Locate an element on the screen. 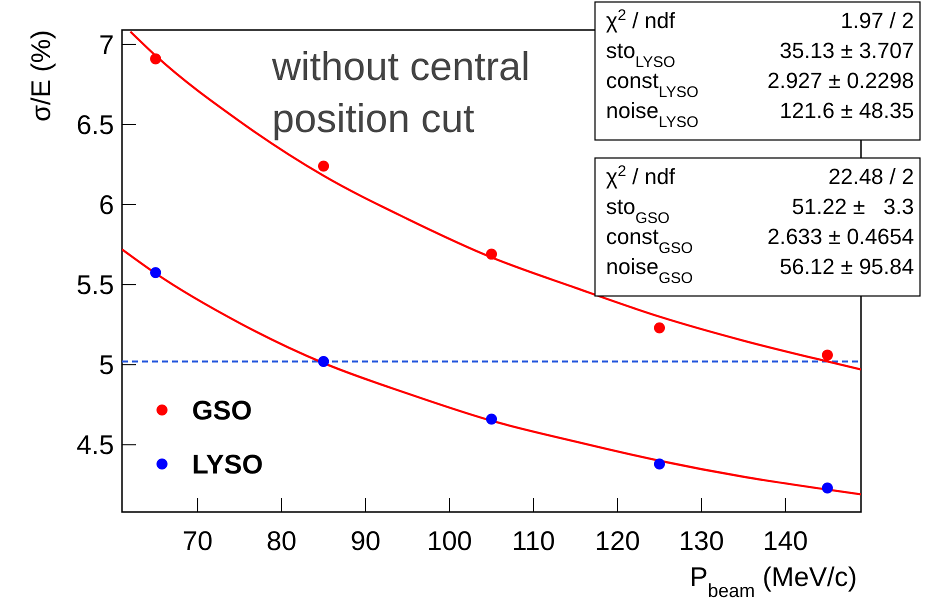  legend-label: LYSO is located at coordinates (228, 464).